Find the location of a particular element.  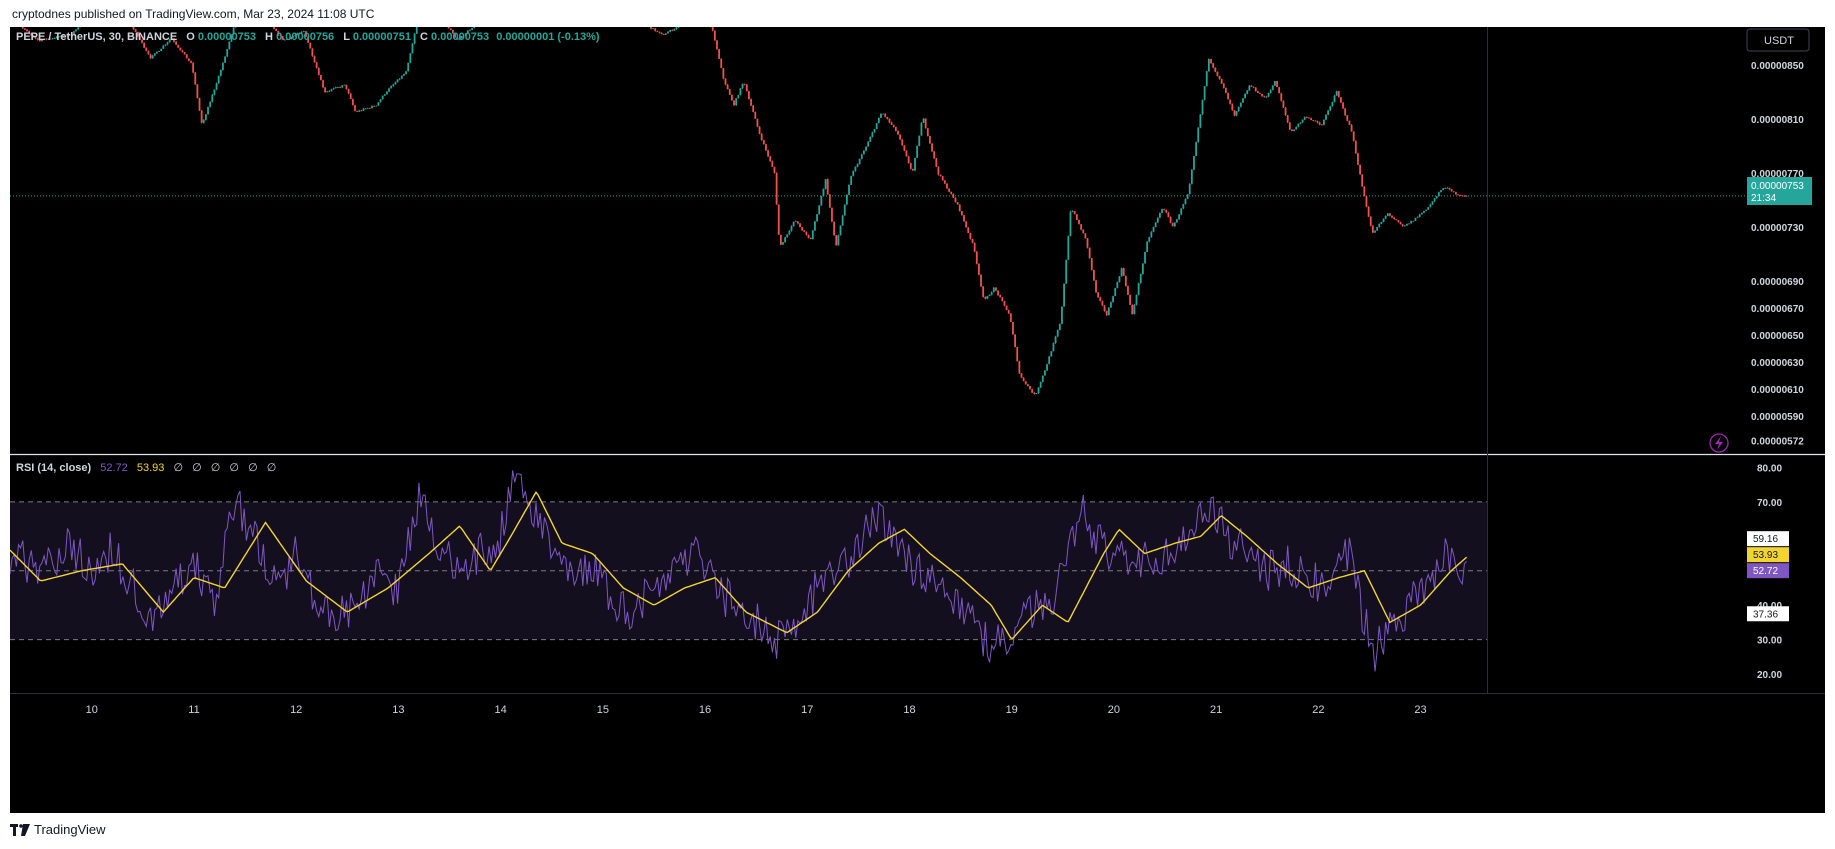

last-price-value: 0.00000753 is located at coordinates (1777, 186).